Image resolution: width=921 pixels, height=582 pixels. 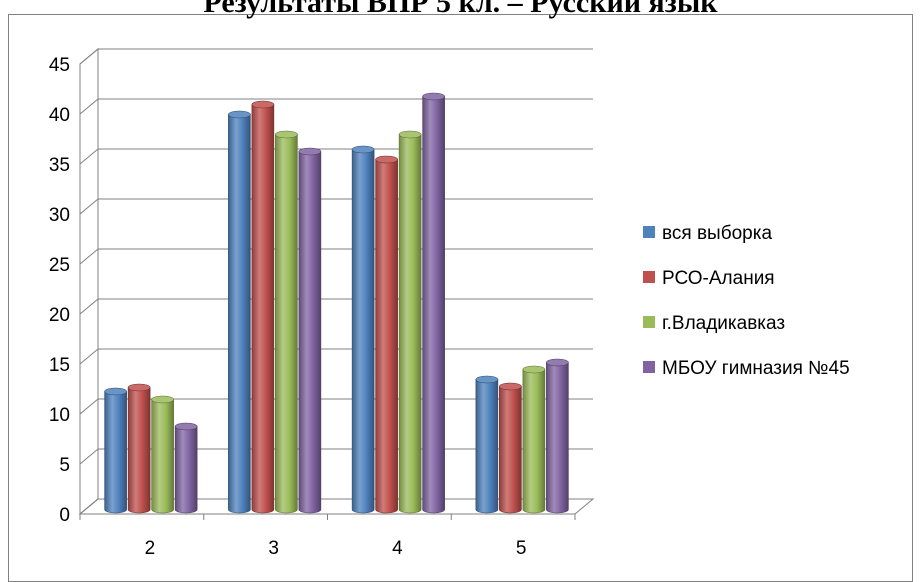 What do you see at coordinates (718, 278) in the screenshot?
I see `legend-label: РСО-Алания` at bounding box center [718, 278].